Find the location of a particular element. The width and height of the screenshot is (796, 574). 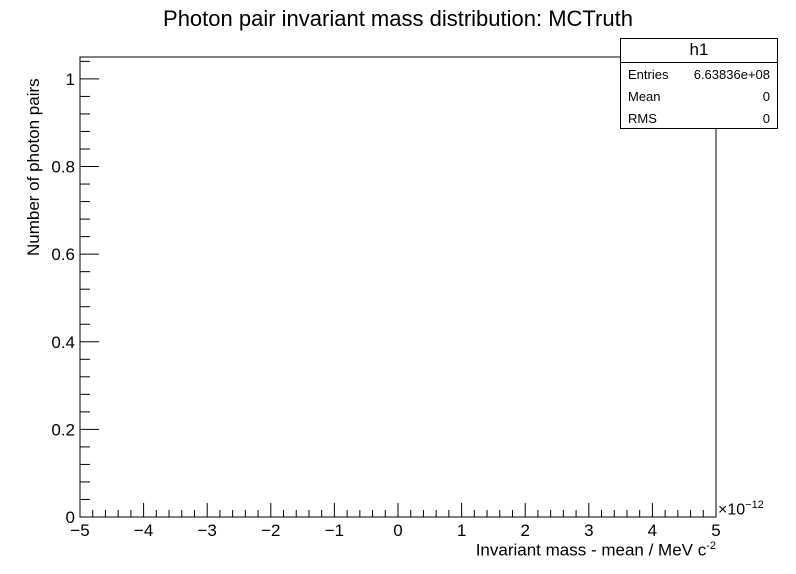

y-tick-label: 0.8 is located at coordinates (63, 167).